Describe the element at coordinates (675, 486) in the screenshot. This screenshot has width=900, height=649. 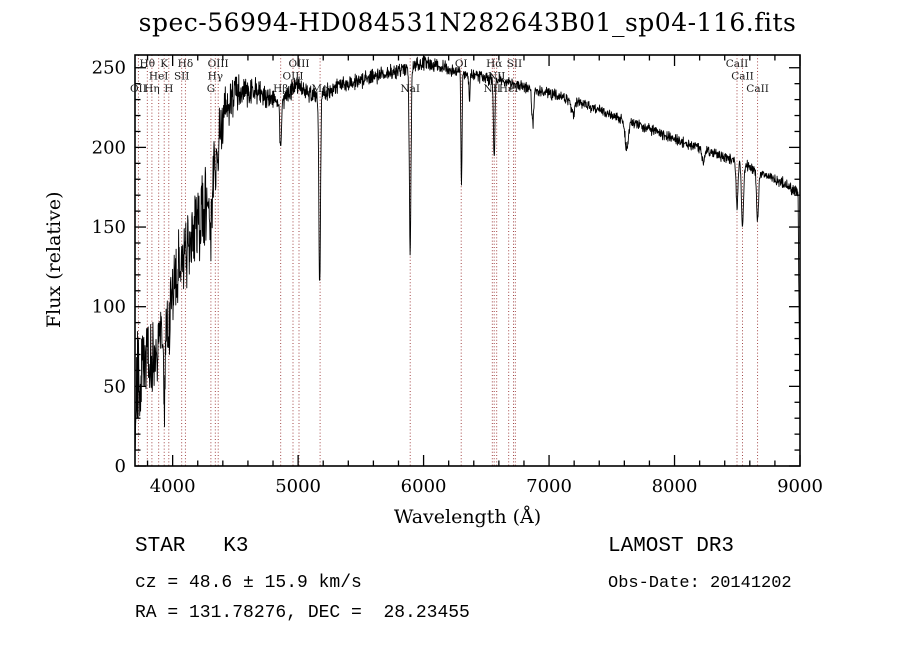
I see `x-tick-label: 8000` at that location.